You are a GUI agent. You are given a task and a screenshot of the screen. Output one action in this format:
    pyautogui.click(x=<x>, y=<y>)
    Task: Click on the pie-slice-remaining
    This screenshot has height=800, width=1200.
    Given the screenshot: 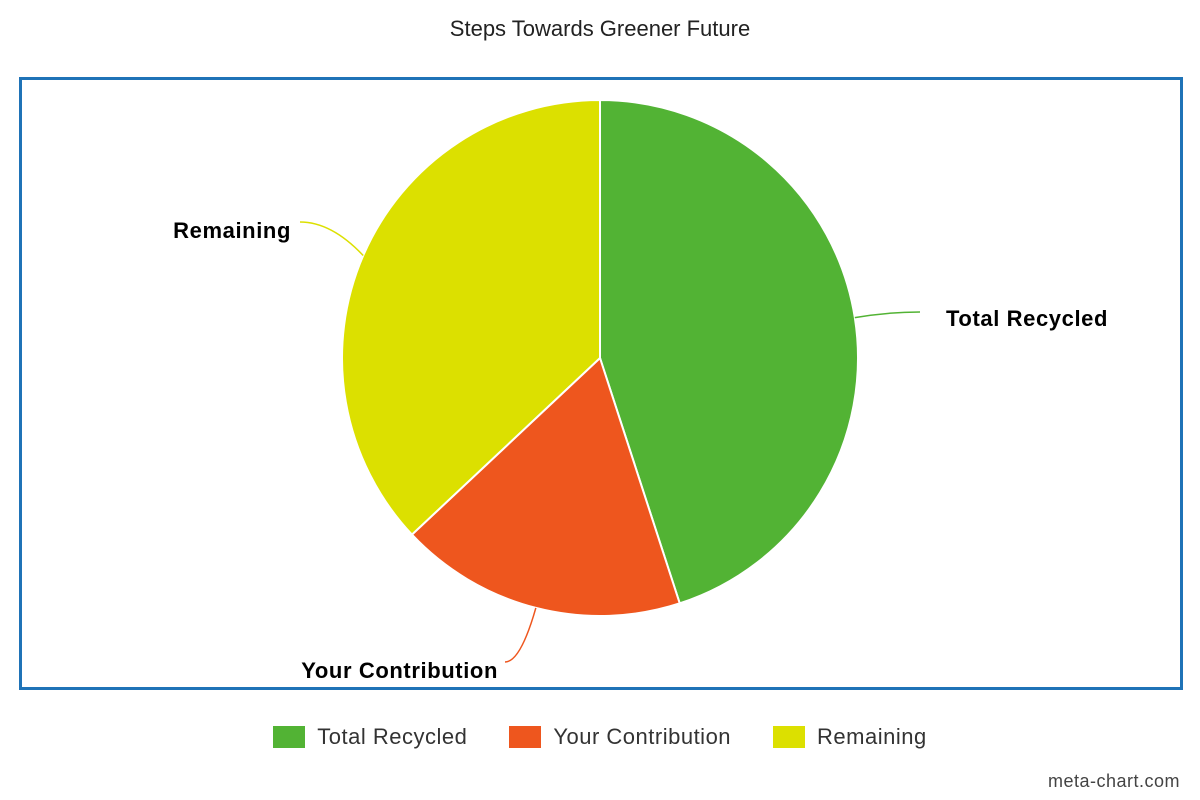 What is the action you would take?
    pyautogui.click(x=471, y=317)
    